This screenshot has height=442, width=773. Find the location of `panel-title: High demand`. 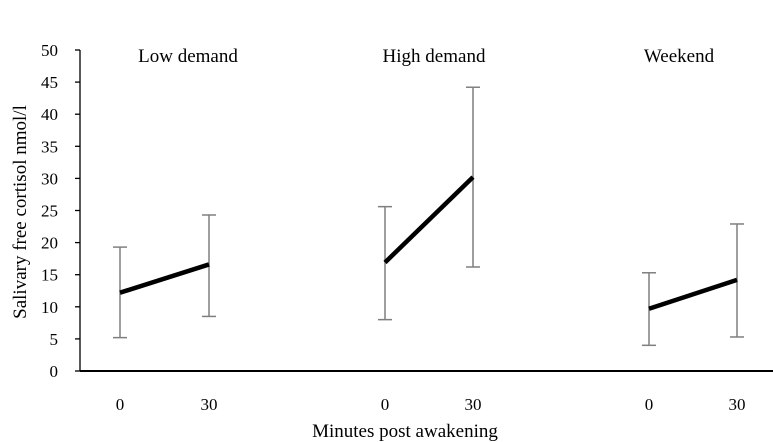

panel-title: High demand is located at coordinates (434, 56).